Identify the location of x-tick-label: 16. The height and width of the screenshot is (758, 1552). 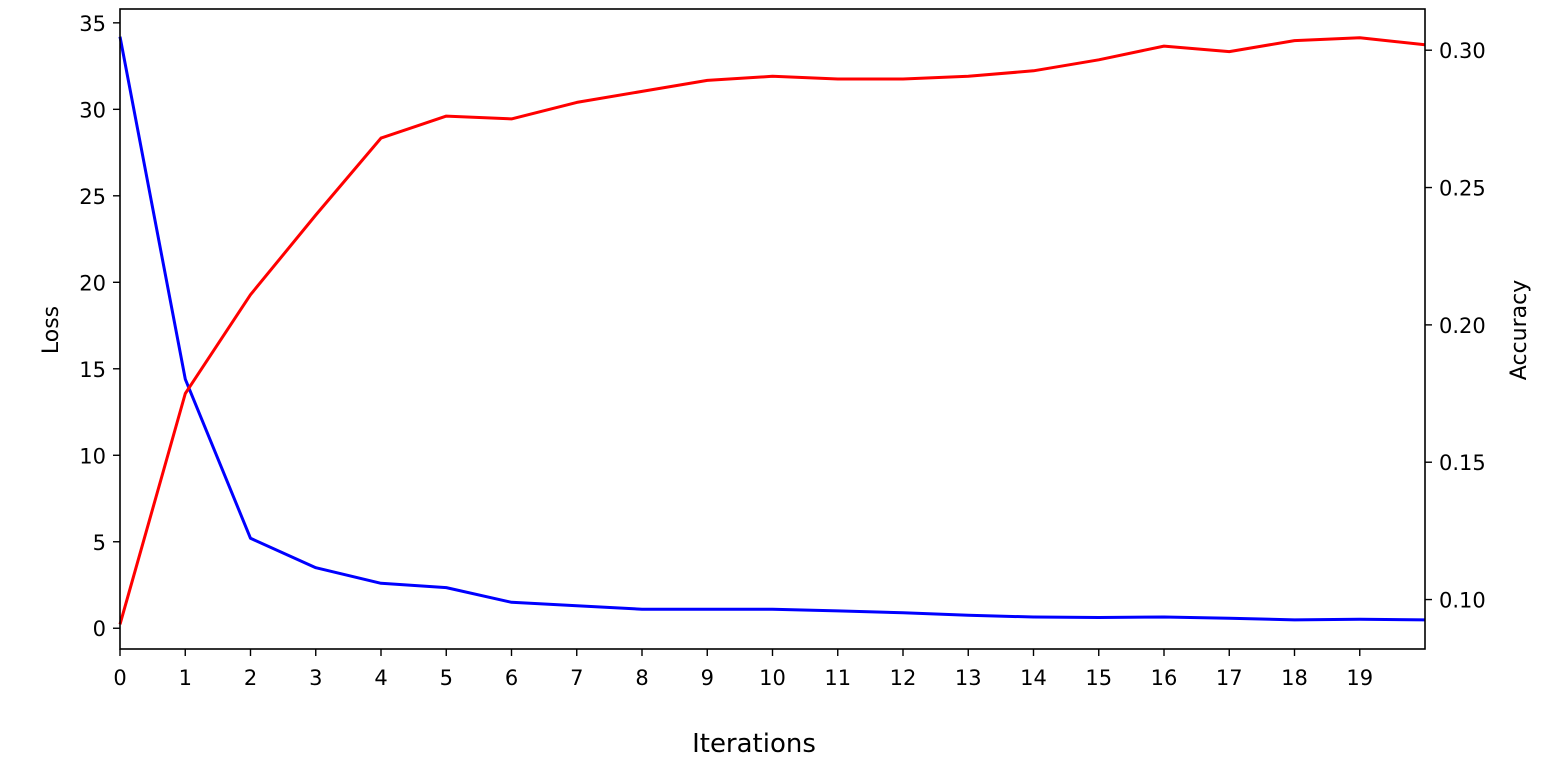
(1164, 678).